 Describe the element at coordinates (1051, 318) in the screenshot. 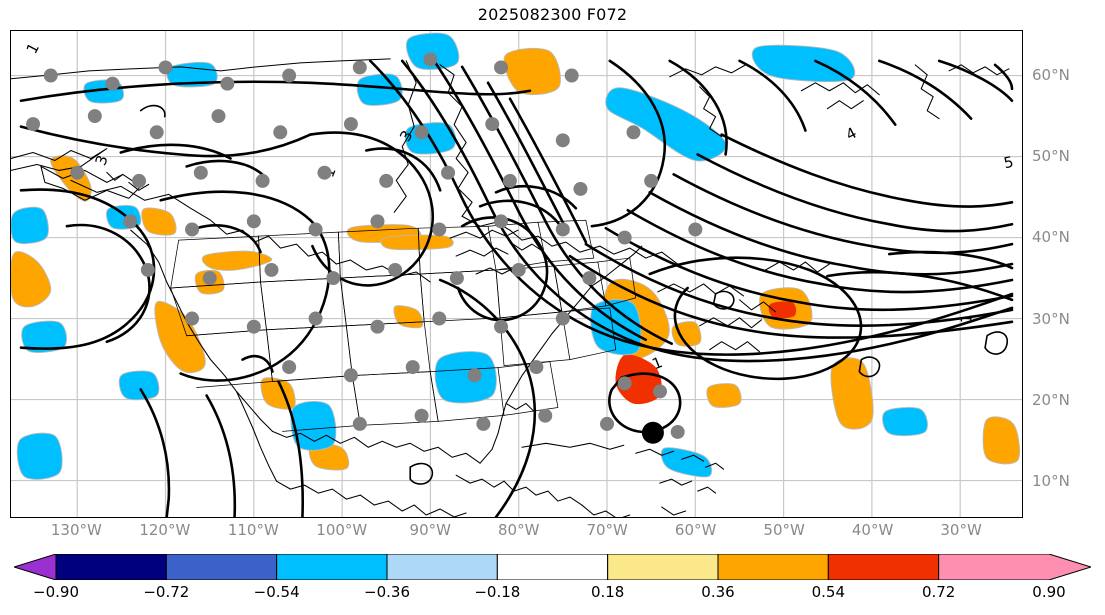

I see `latitude-tick-label: 30°N` at that location.